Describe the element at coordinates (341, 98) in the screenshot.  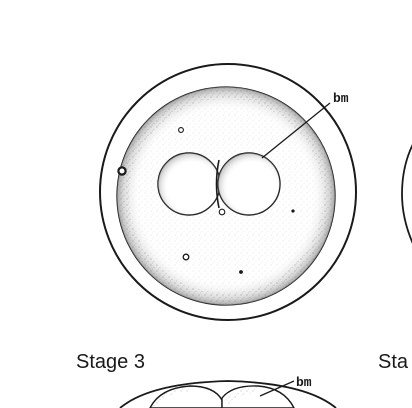
I see `pointer-label-bm: bm` at that location.